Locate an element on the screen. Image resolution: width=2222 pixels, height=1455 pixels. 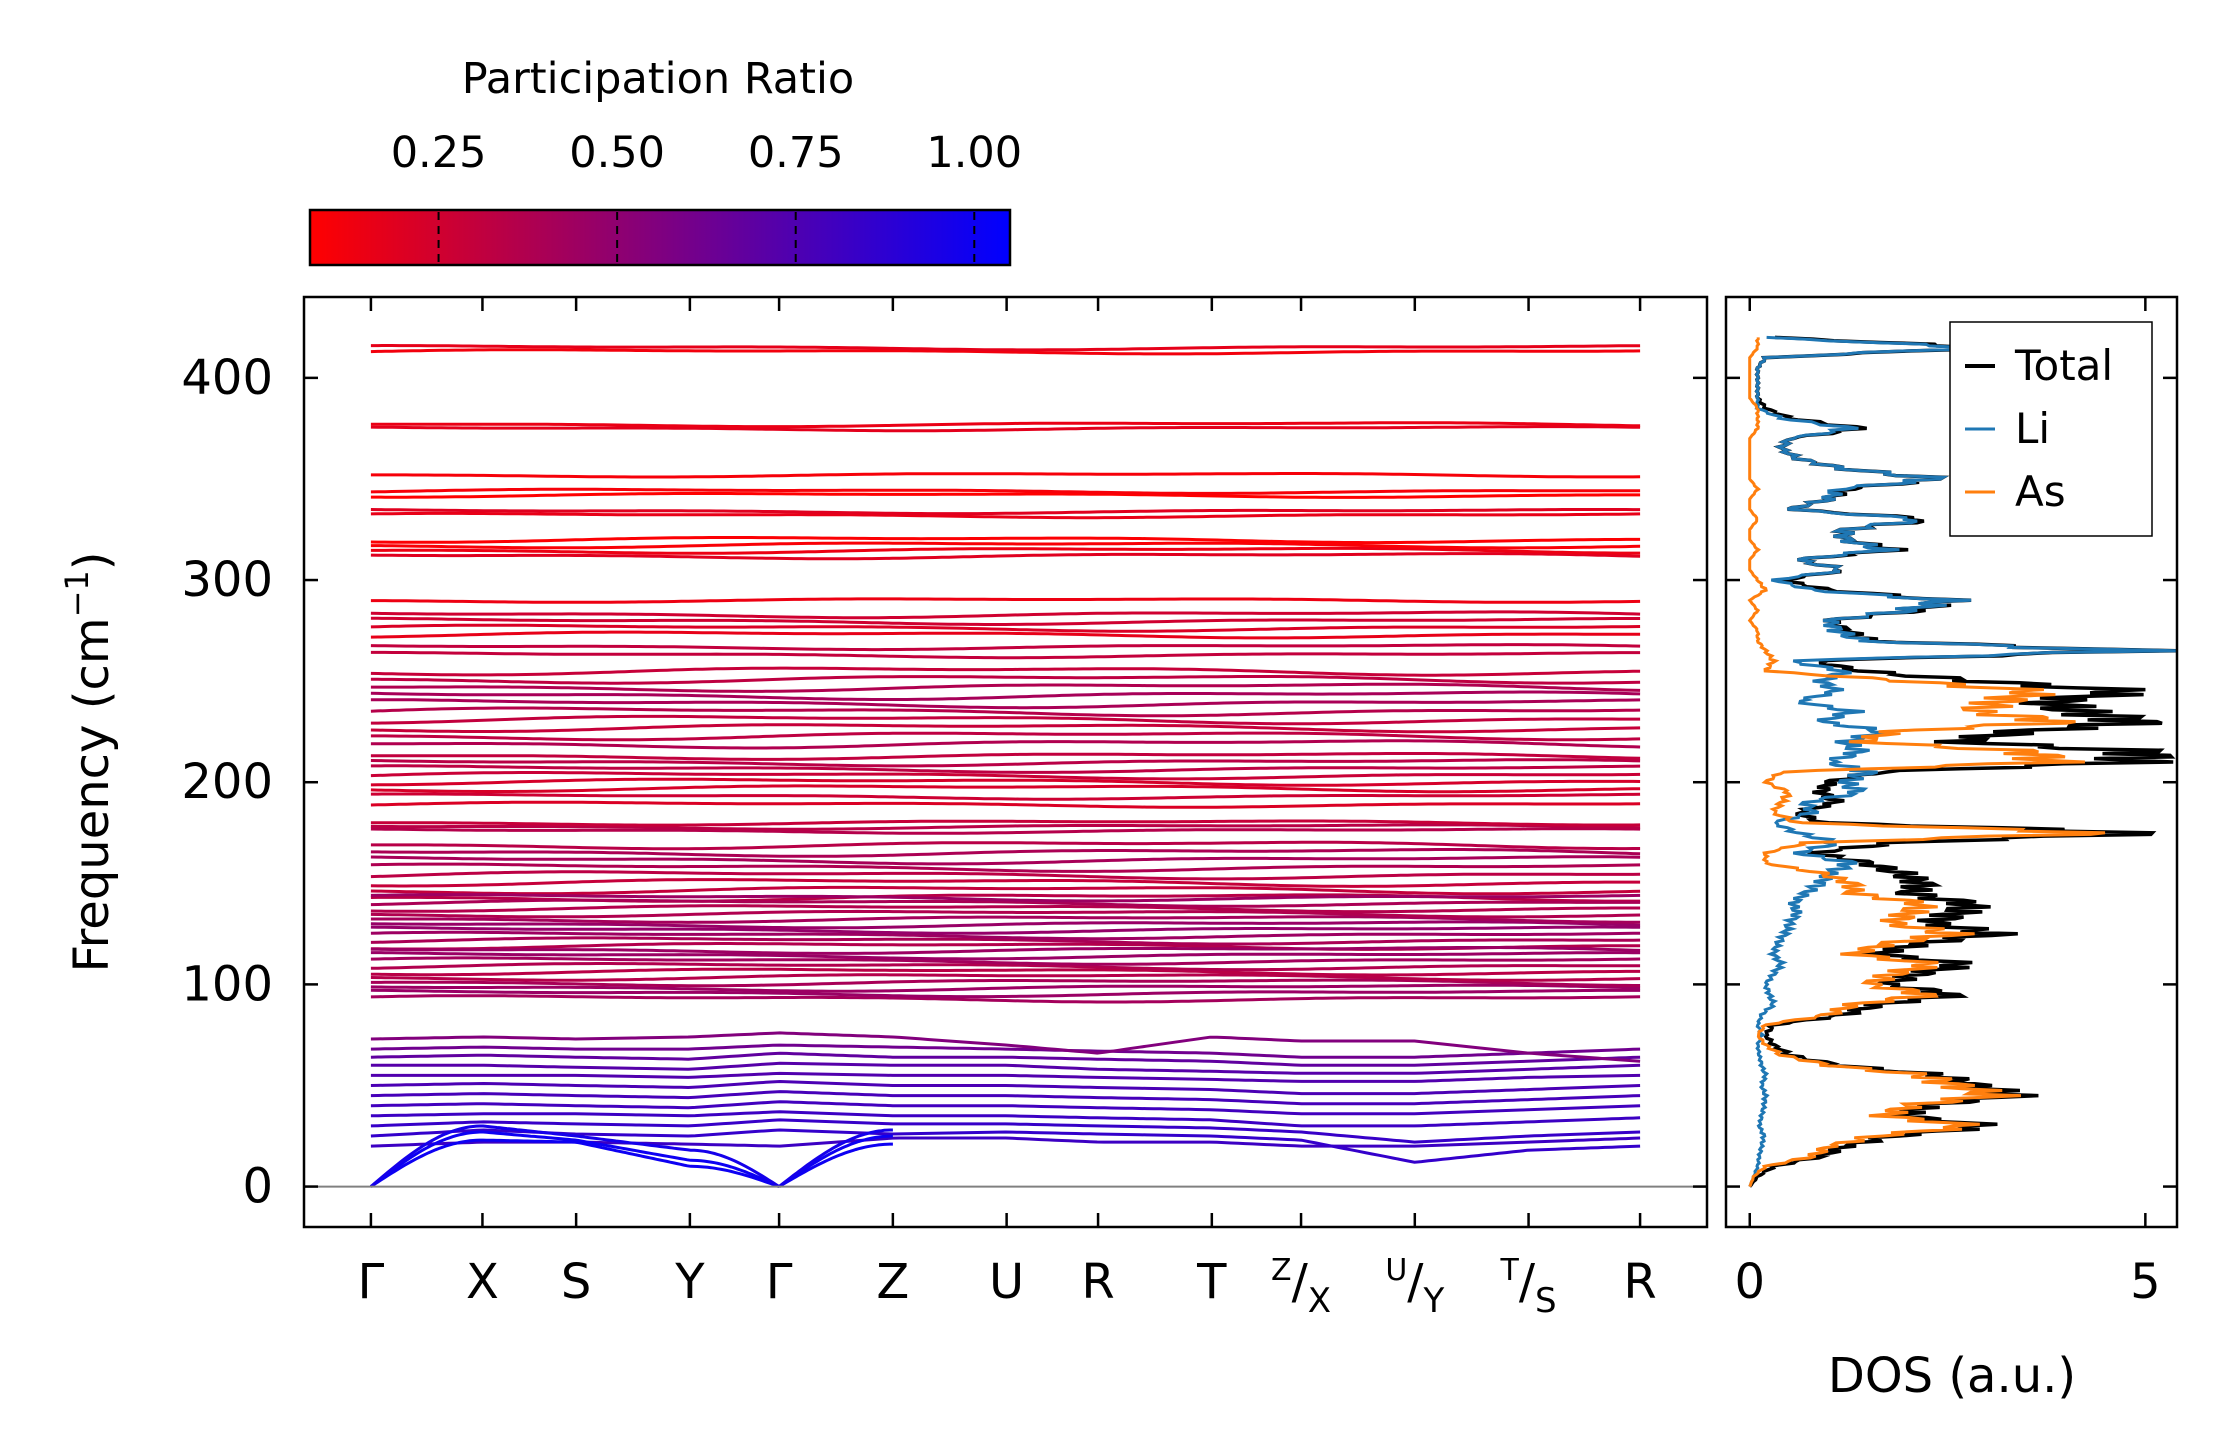
y-axis-label-sup: −1 is located at coordinates (77, 593).